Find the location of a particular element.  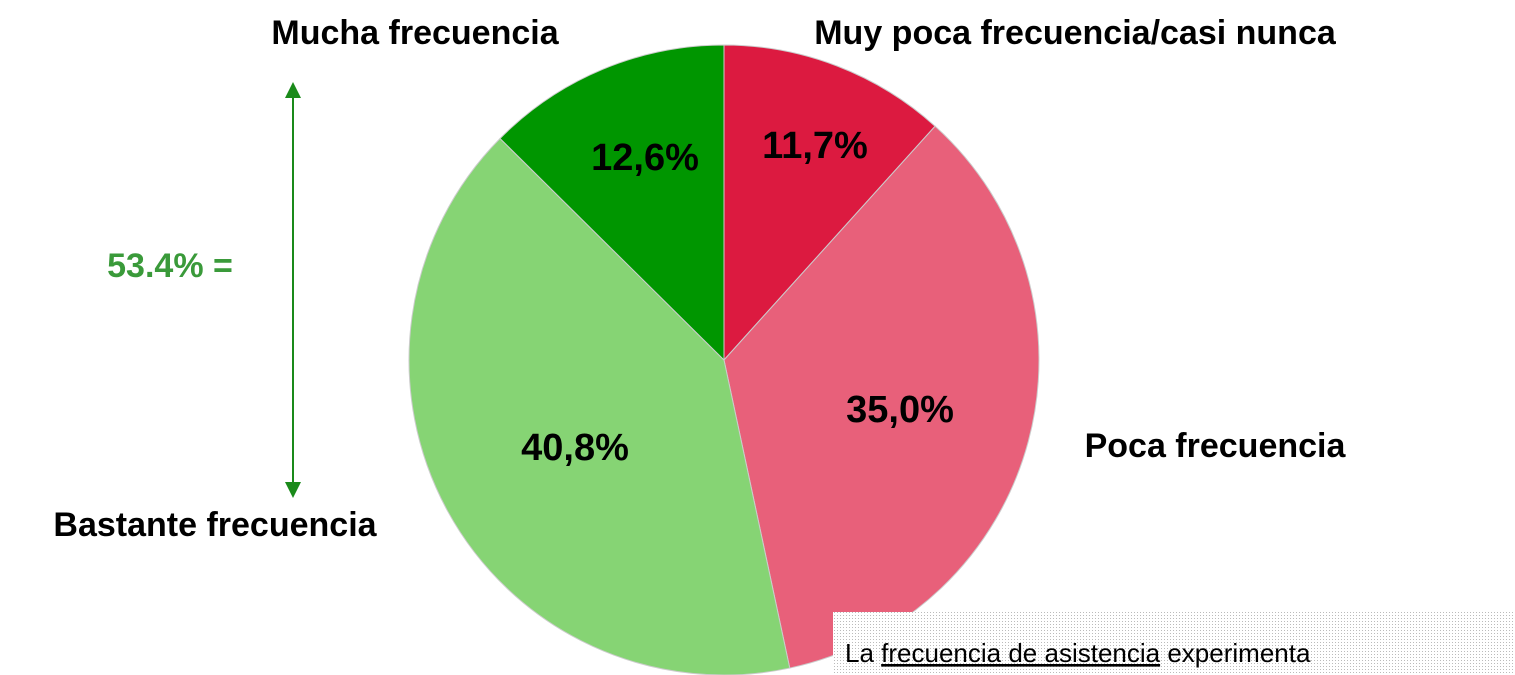

value-label: 12,6% is located at coordinates (645, 158).